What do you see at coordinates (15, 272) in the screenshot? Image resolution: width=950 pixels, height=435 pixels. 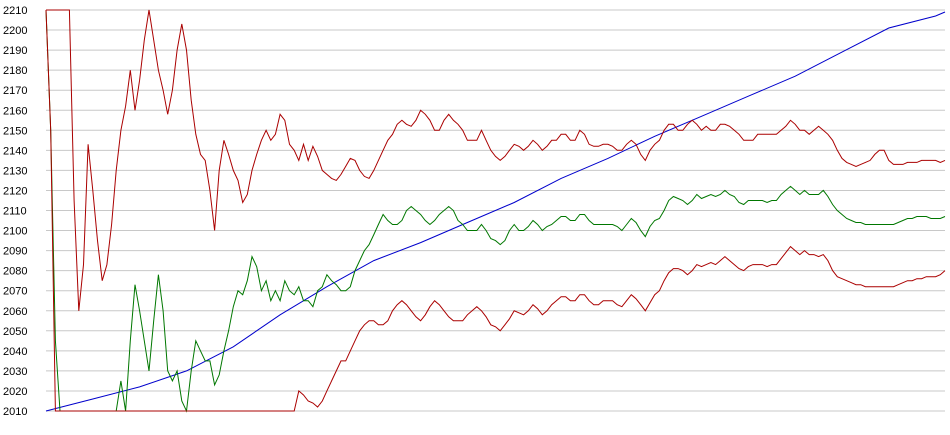 I see `y-tick-label: 2080` at bounding box center [15, 272].